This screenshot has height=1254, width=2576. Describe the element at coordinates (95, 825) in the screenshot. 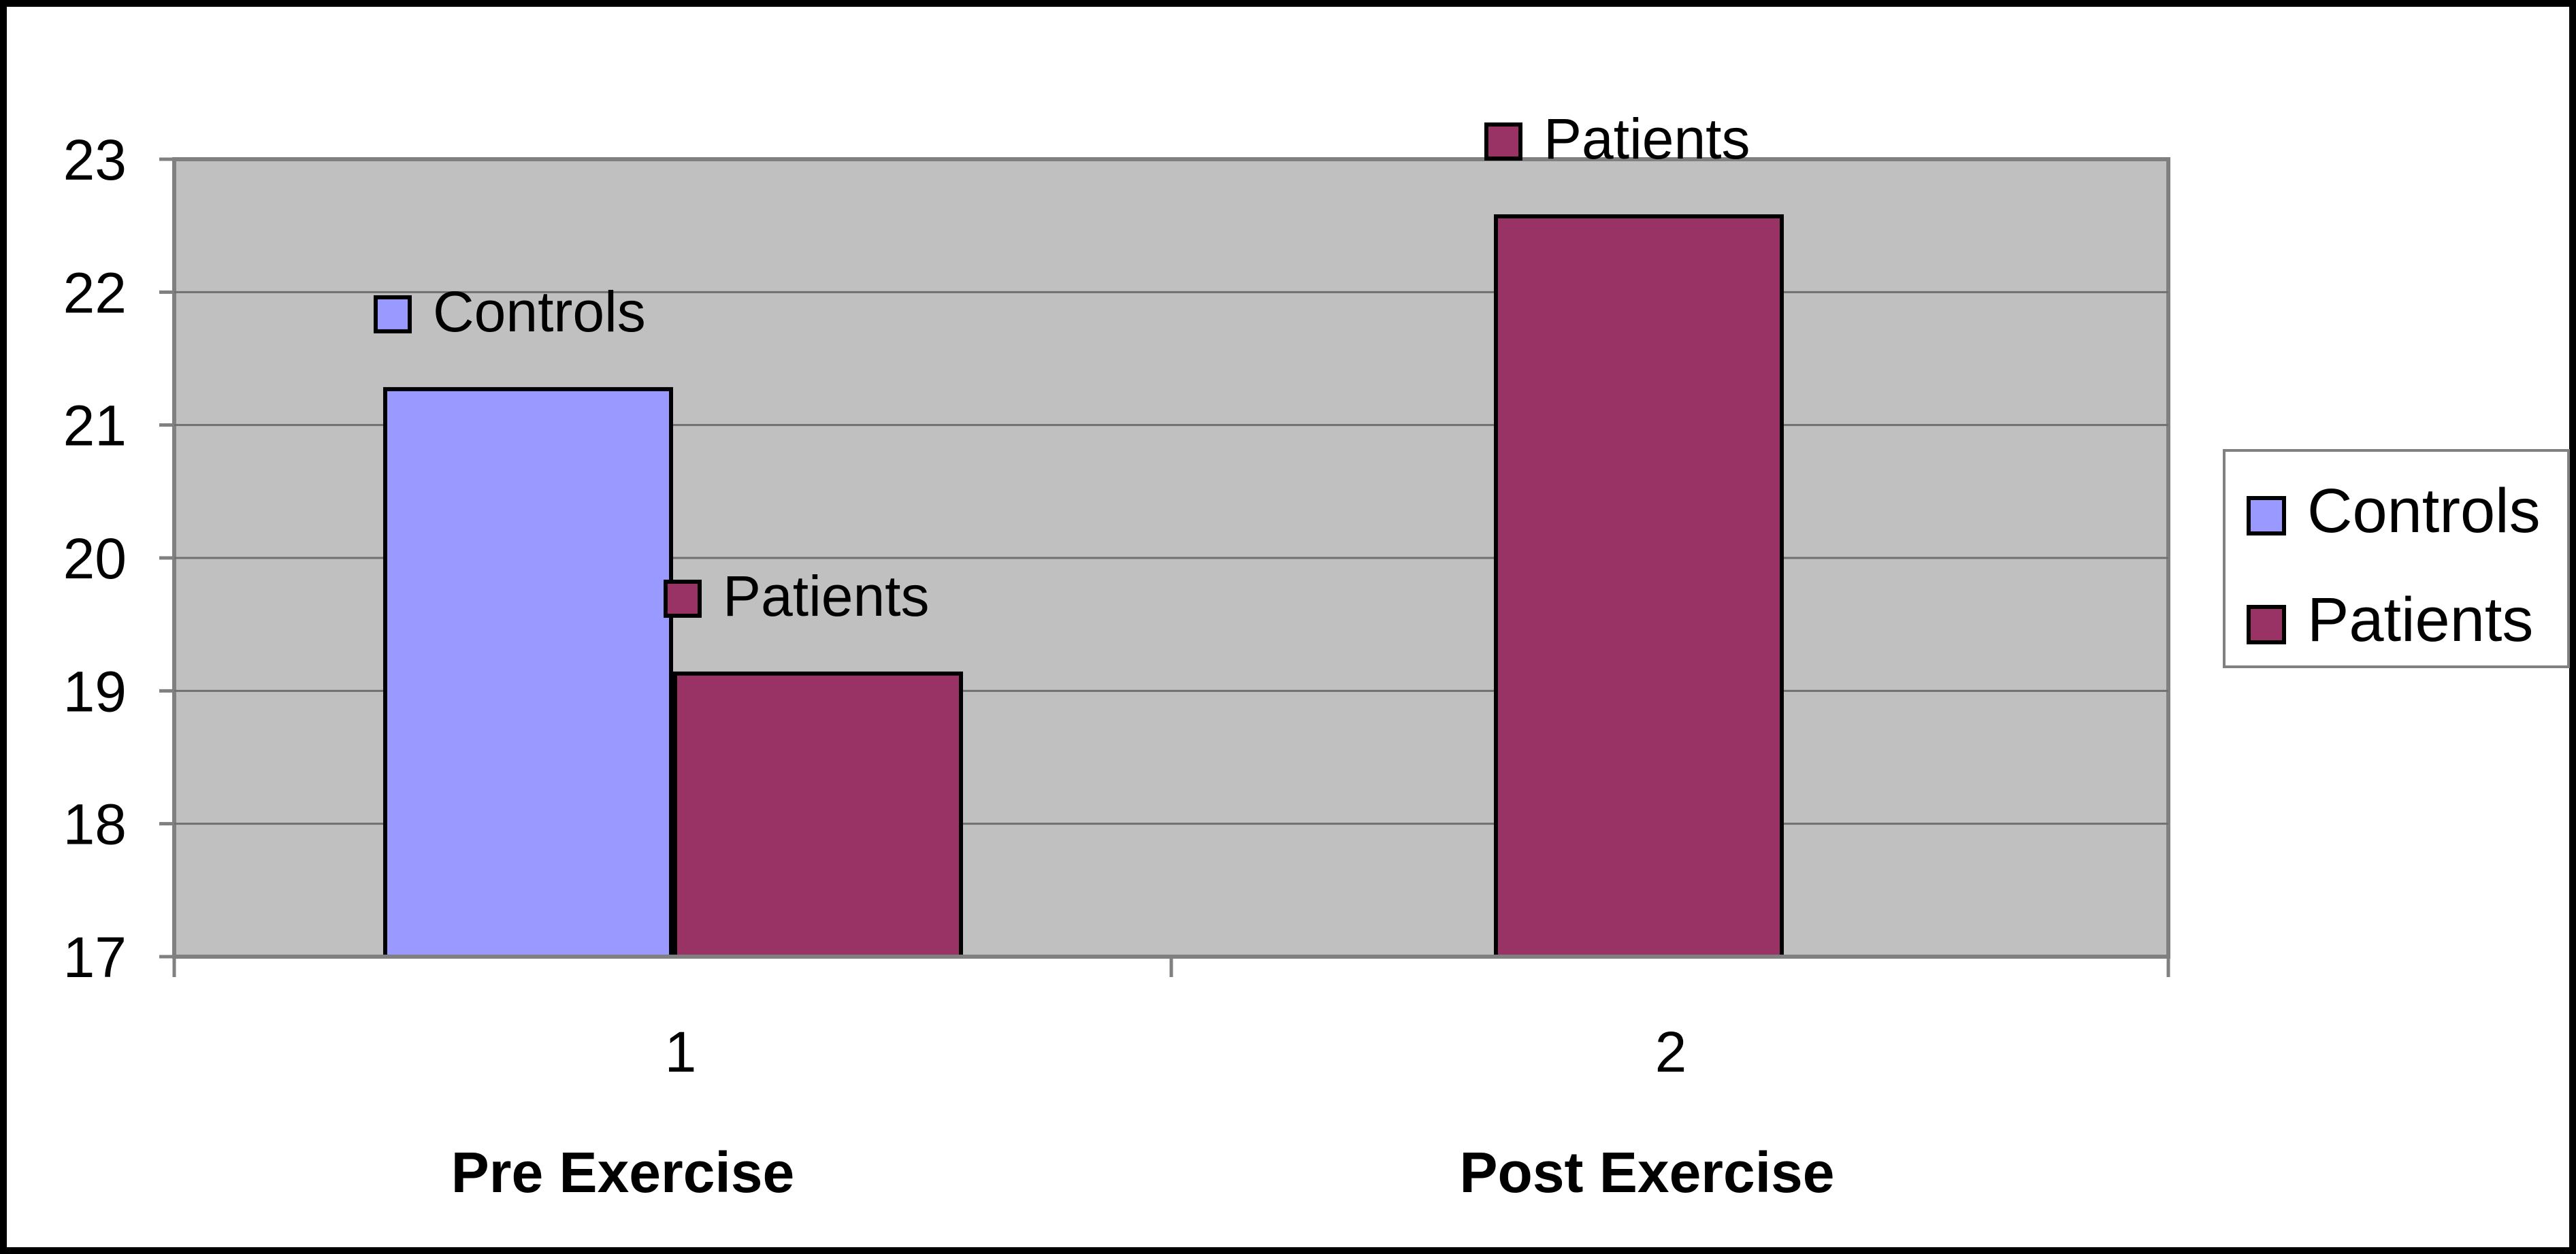

I see `y-tick-label: 18` at that location.